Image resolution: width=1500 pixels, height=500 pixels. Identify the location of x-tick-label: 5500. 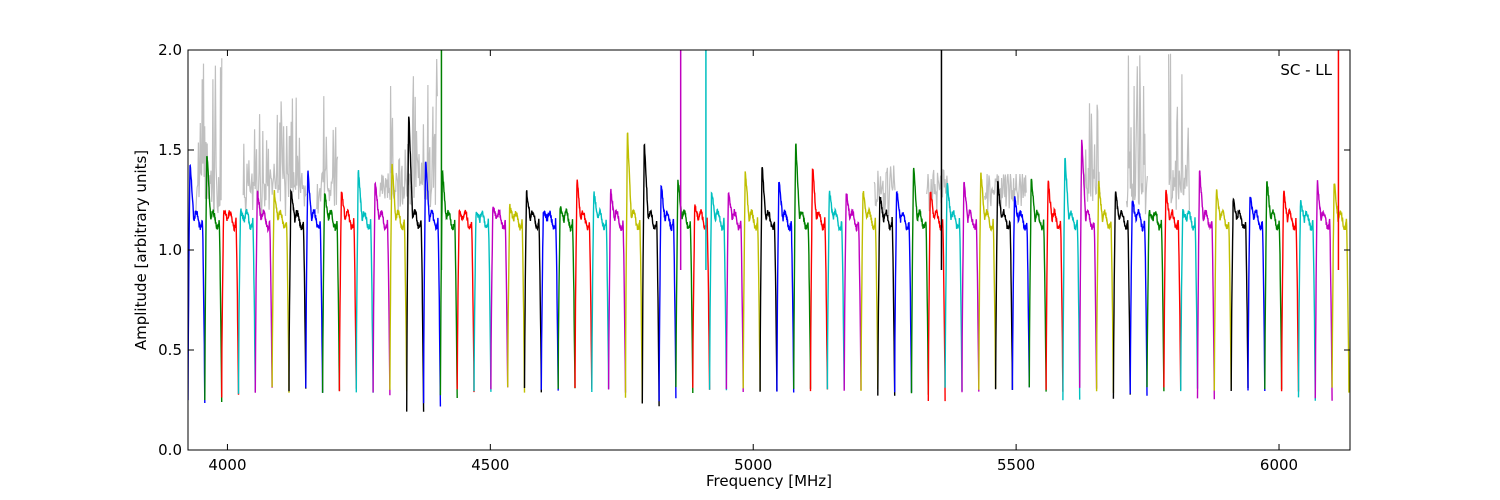
(1016, 465).